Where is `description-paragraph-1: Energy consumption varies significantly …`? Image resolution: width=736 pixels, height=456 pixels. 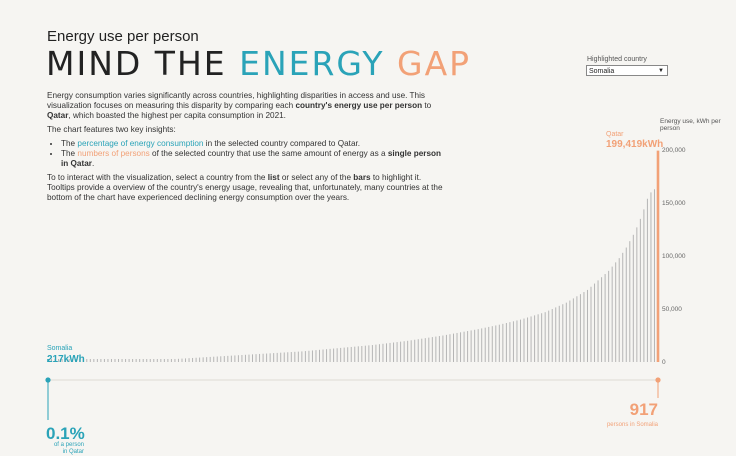 description-paragraph-1: Energy consumption varies significantly … is located at coordinates (239, 105).